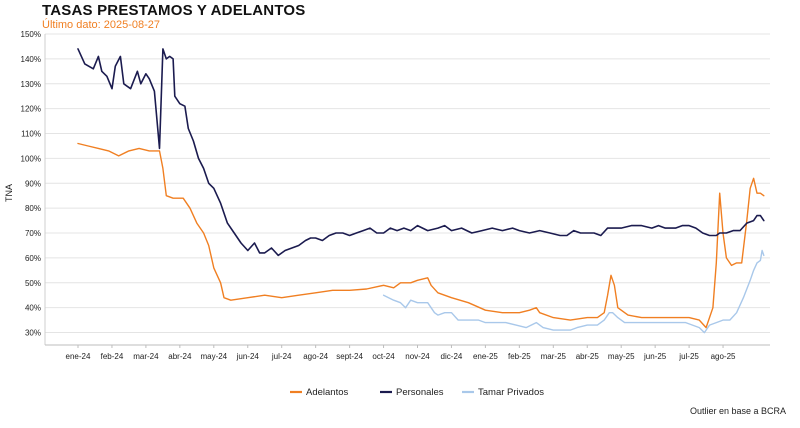 This screenshot has width=800, height=428. I want to click on x-tick-label: may-25, so click(621, 356).